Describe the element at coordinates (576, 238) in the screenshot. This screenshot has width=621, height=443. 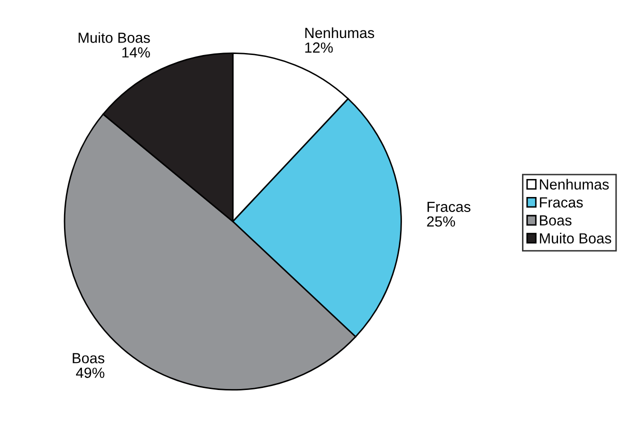
I see `legend-label: Muito Boas` at that location.